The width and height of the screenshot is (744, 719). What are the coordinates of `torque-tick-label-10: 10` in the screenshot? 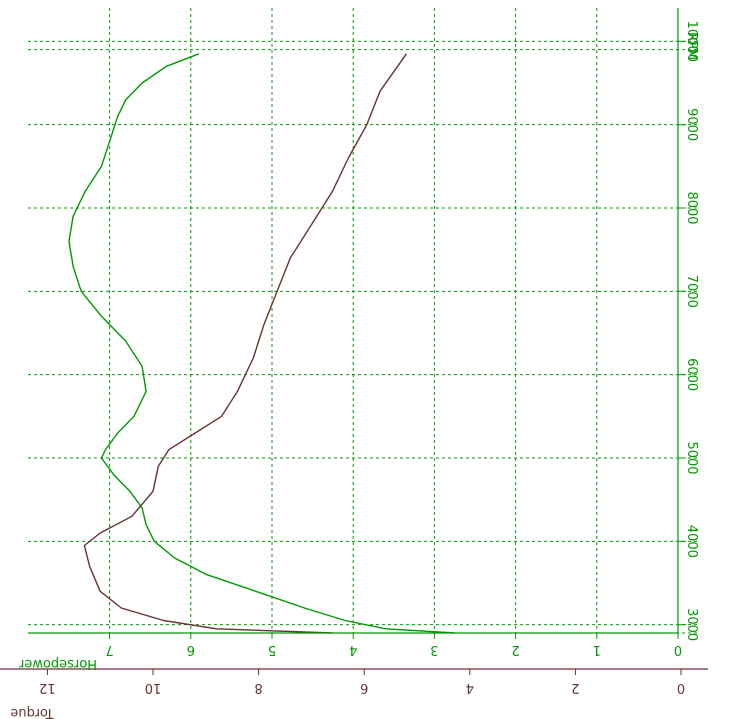 It's located at (153, 687).